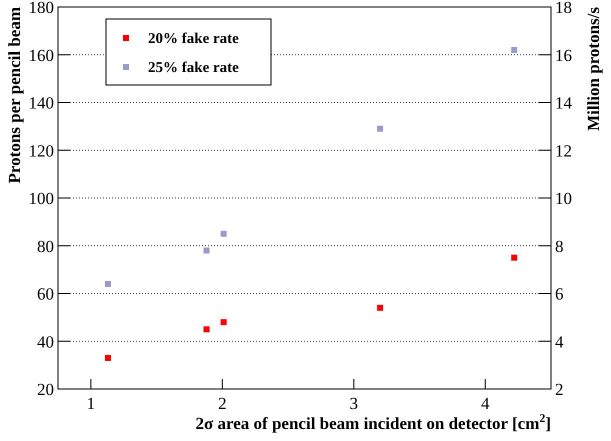  What do you see at coordinates (559, 389) in the screenshot?
I see `y2-tick-label: 2` at bounding box center [559, 389].